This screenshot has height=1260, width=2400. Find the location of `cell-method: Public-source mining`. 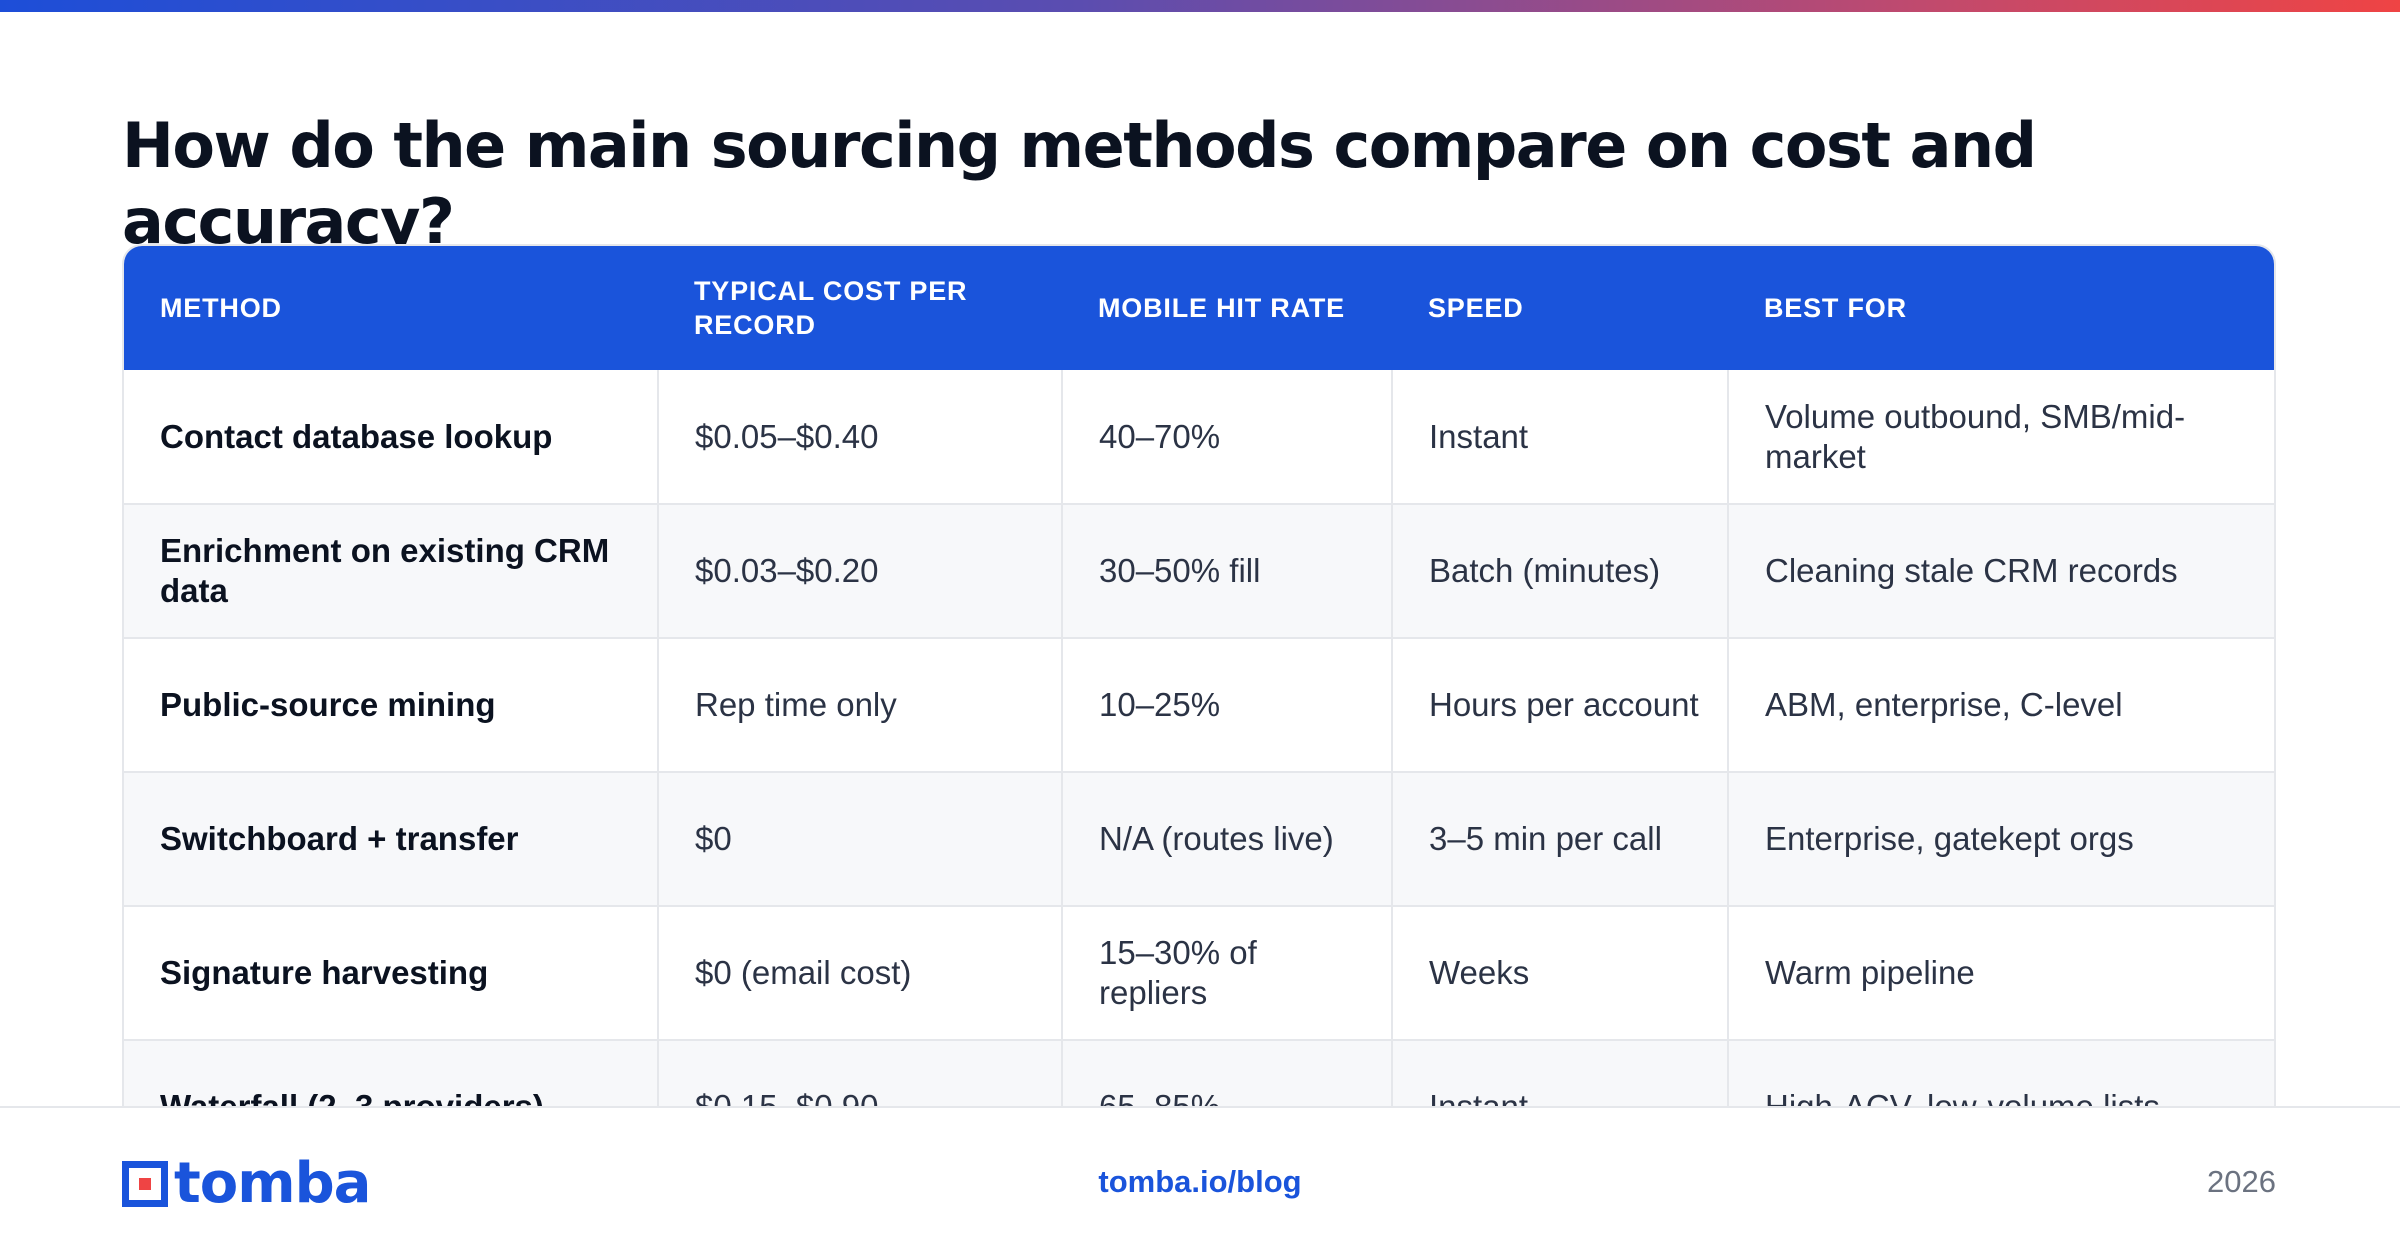

cell-method: Public-source mining is located at coordinates (391, 705).